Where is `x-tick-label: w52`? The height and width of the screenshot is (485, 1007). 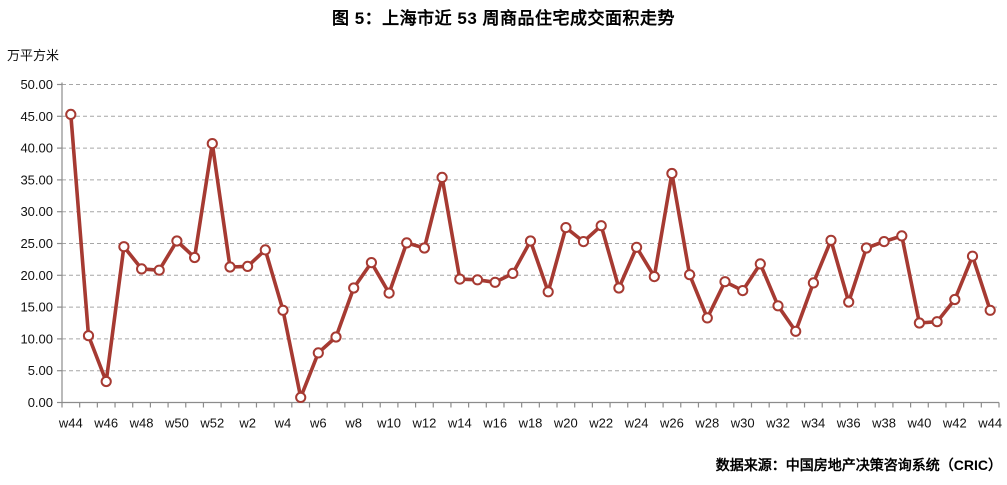
x-tick-label: w52 is located at coordinates (211, 423).